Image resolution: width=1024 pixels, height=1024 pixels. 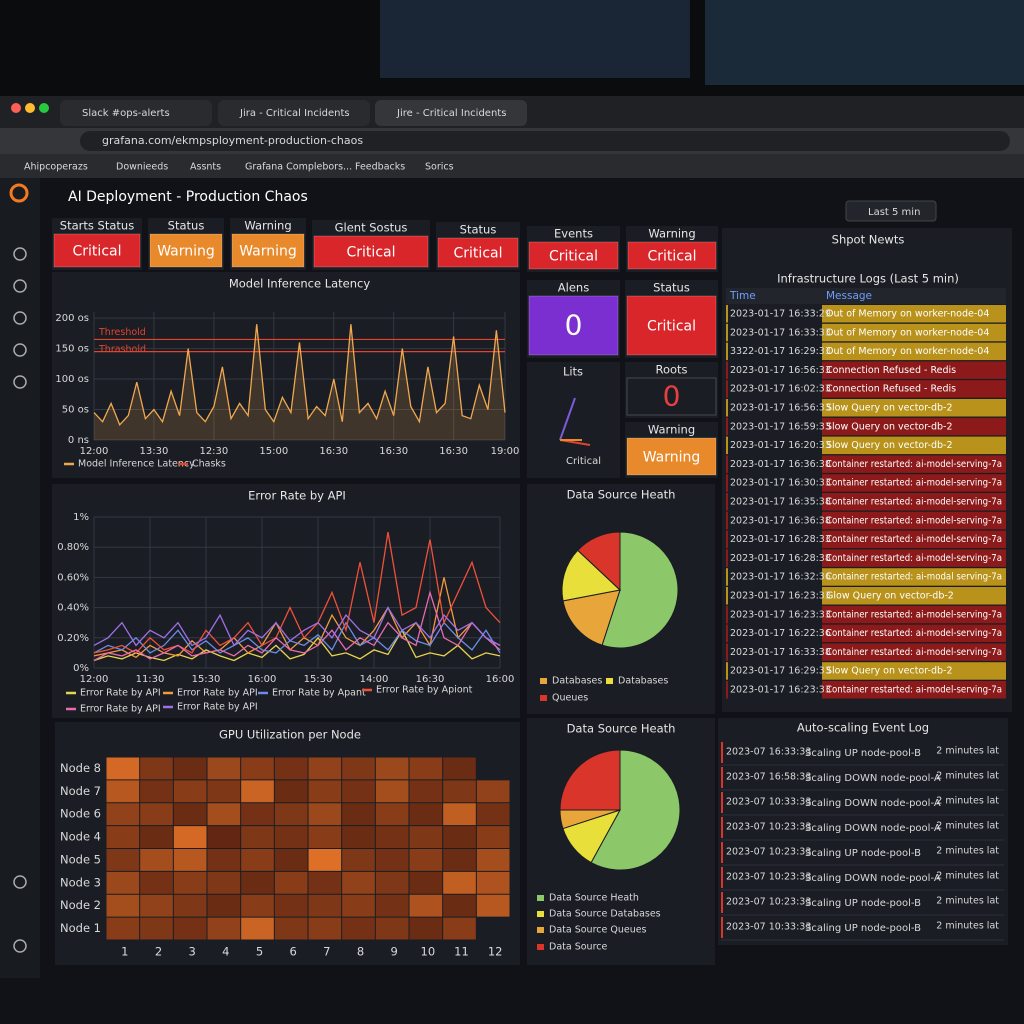 I want to click on y-tick-label: 50 os, so click(x=75, y=410).